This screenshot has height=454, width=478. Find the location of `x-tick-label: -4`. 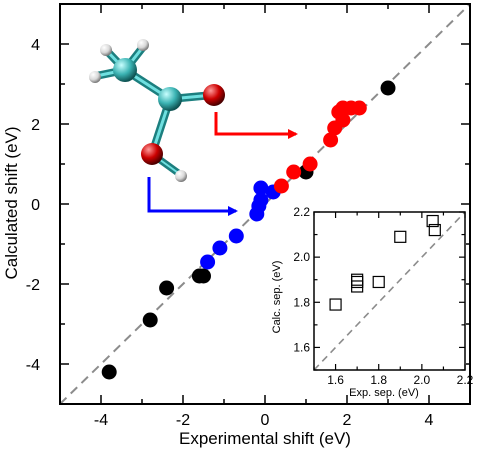

x-tick-label: -4 is located at coordinates (101, 420).